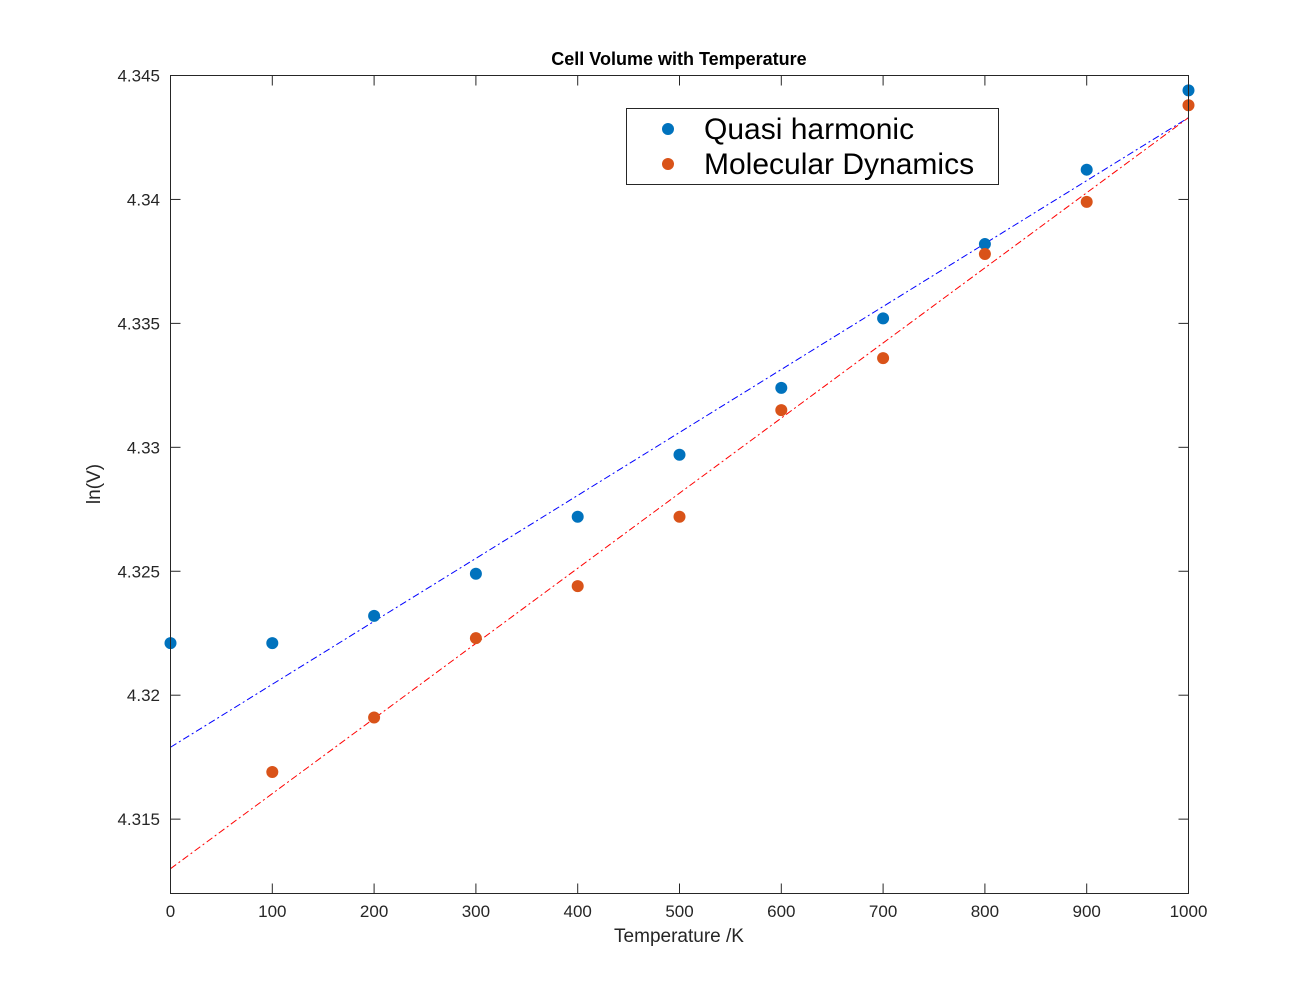  What do you see at coordinates (781, 911) in the screenshot?
I see `x-tick-label: 600` at bounding box center [781, 911].